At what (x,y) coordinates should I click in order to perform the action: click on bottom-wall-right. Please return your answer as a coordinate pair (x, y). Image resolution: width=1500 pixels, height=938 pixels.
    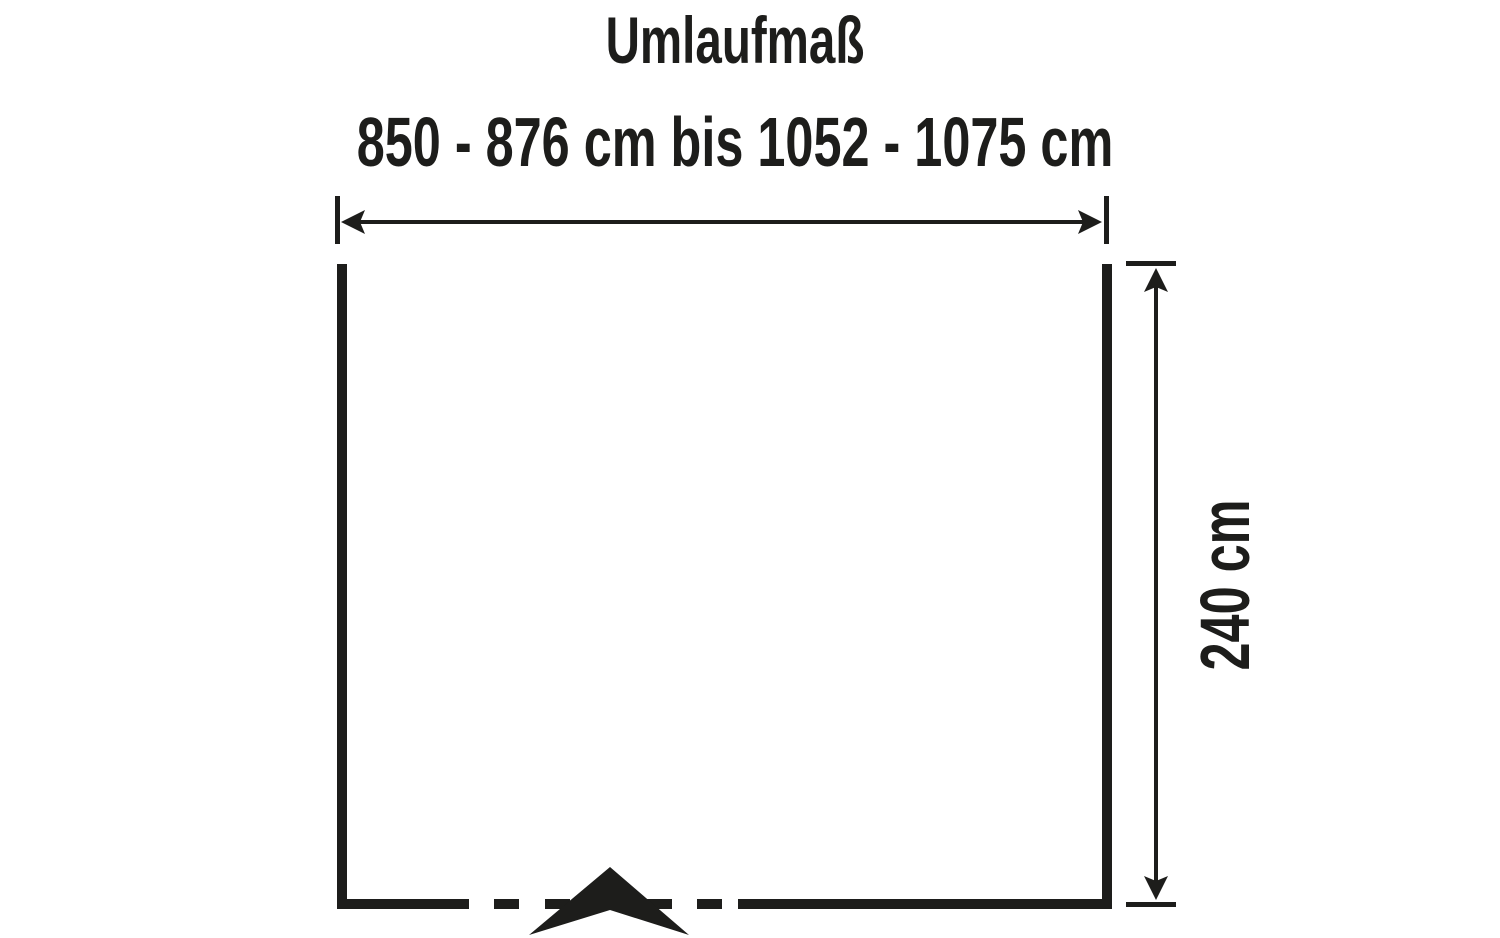
    Looking at the image, I should click on (925, 904).